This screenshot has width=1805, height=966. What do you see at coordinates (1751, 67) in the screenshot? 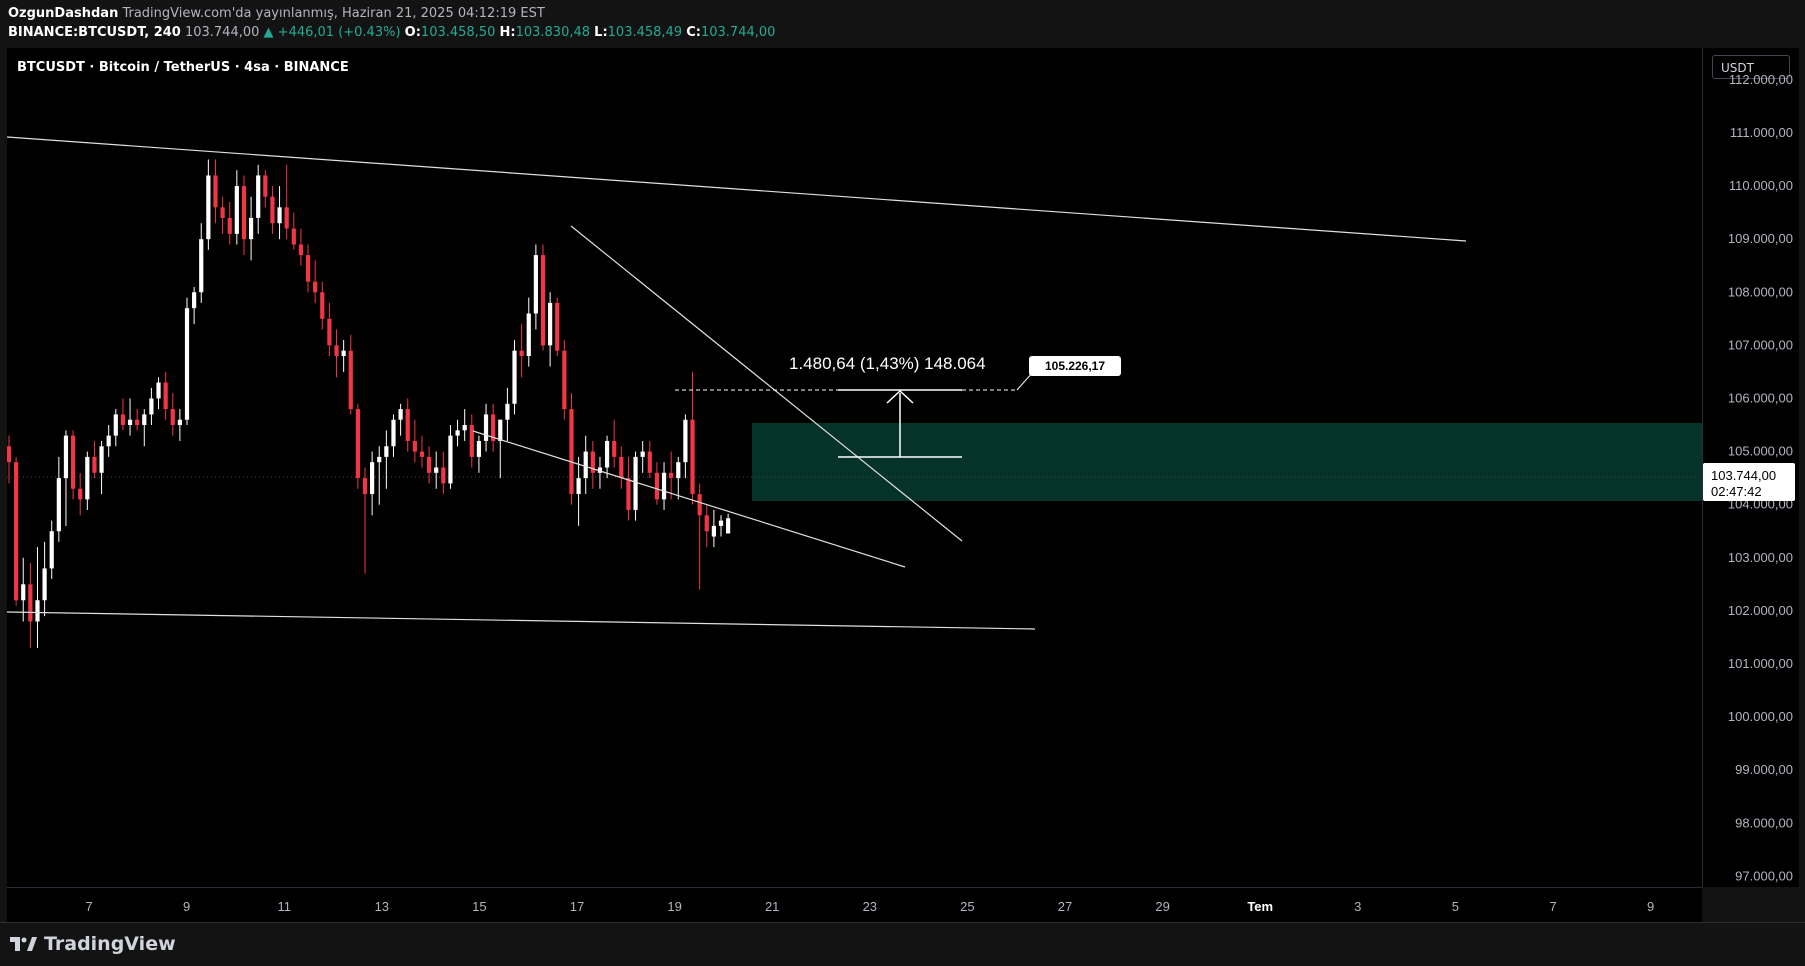
I see `currency-button: USDT` at bounding box center [1751, 67].